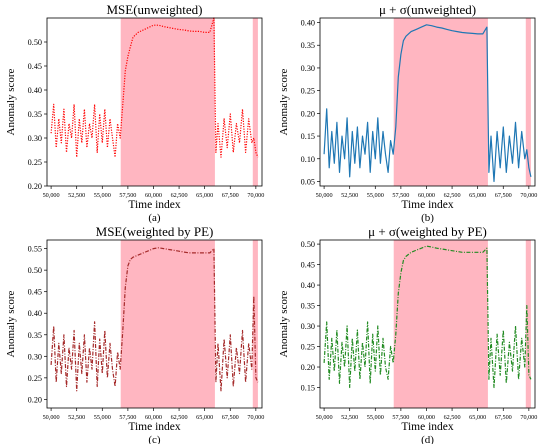 The width and height of the screenshot is (550, 444). Describe the element at coordinates (308, 181) in the screenshot. I see `y-tick-label: 0.05` at that location.